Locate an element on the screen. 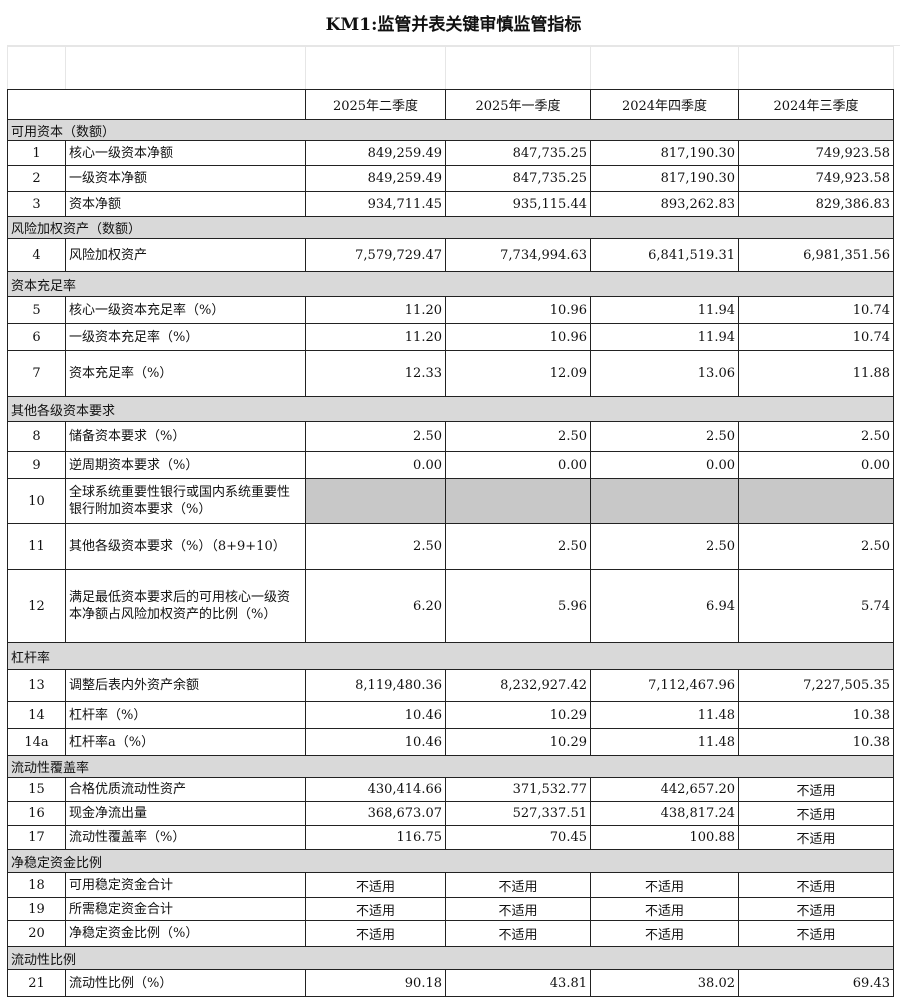  table-row: 17 流动性覆盖率（%） 116.75 70.45 100.88 不适用 is located at coordinates (450, 837).